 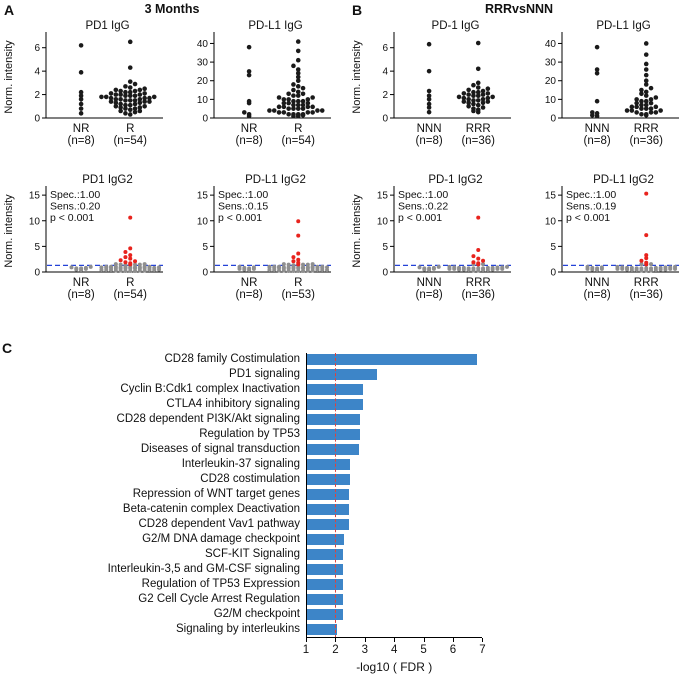 I want to click on bar-row: Signaling by interleukins, so click(x=345, y=629).